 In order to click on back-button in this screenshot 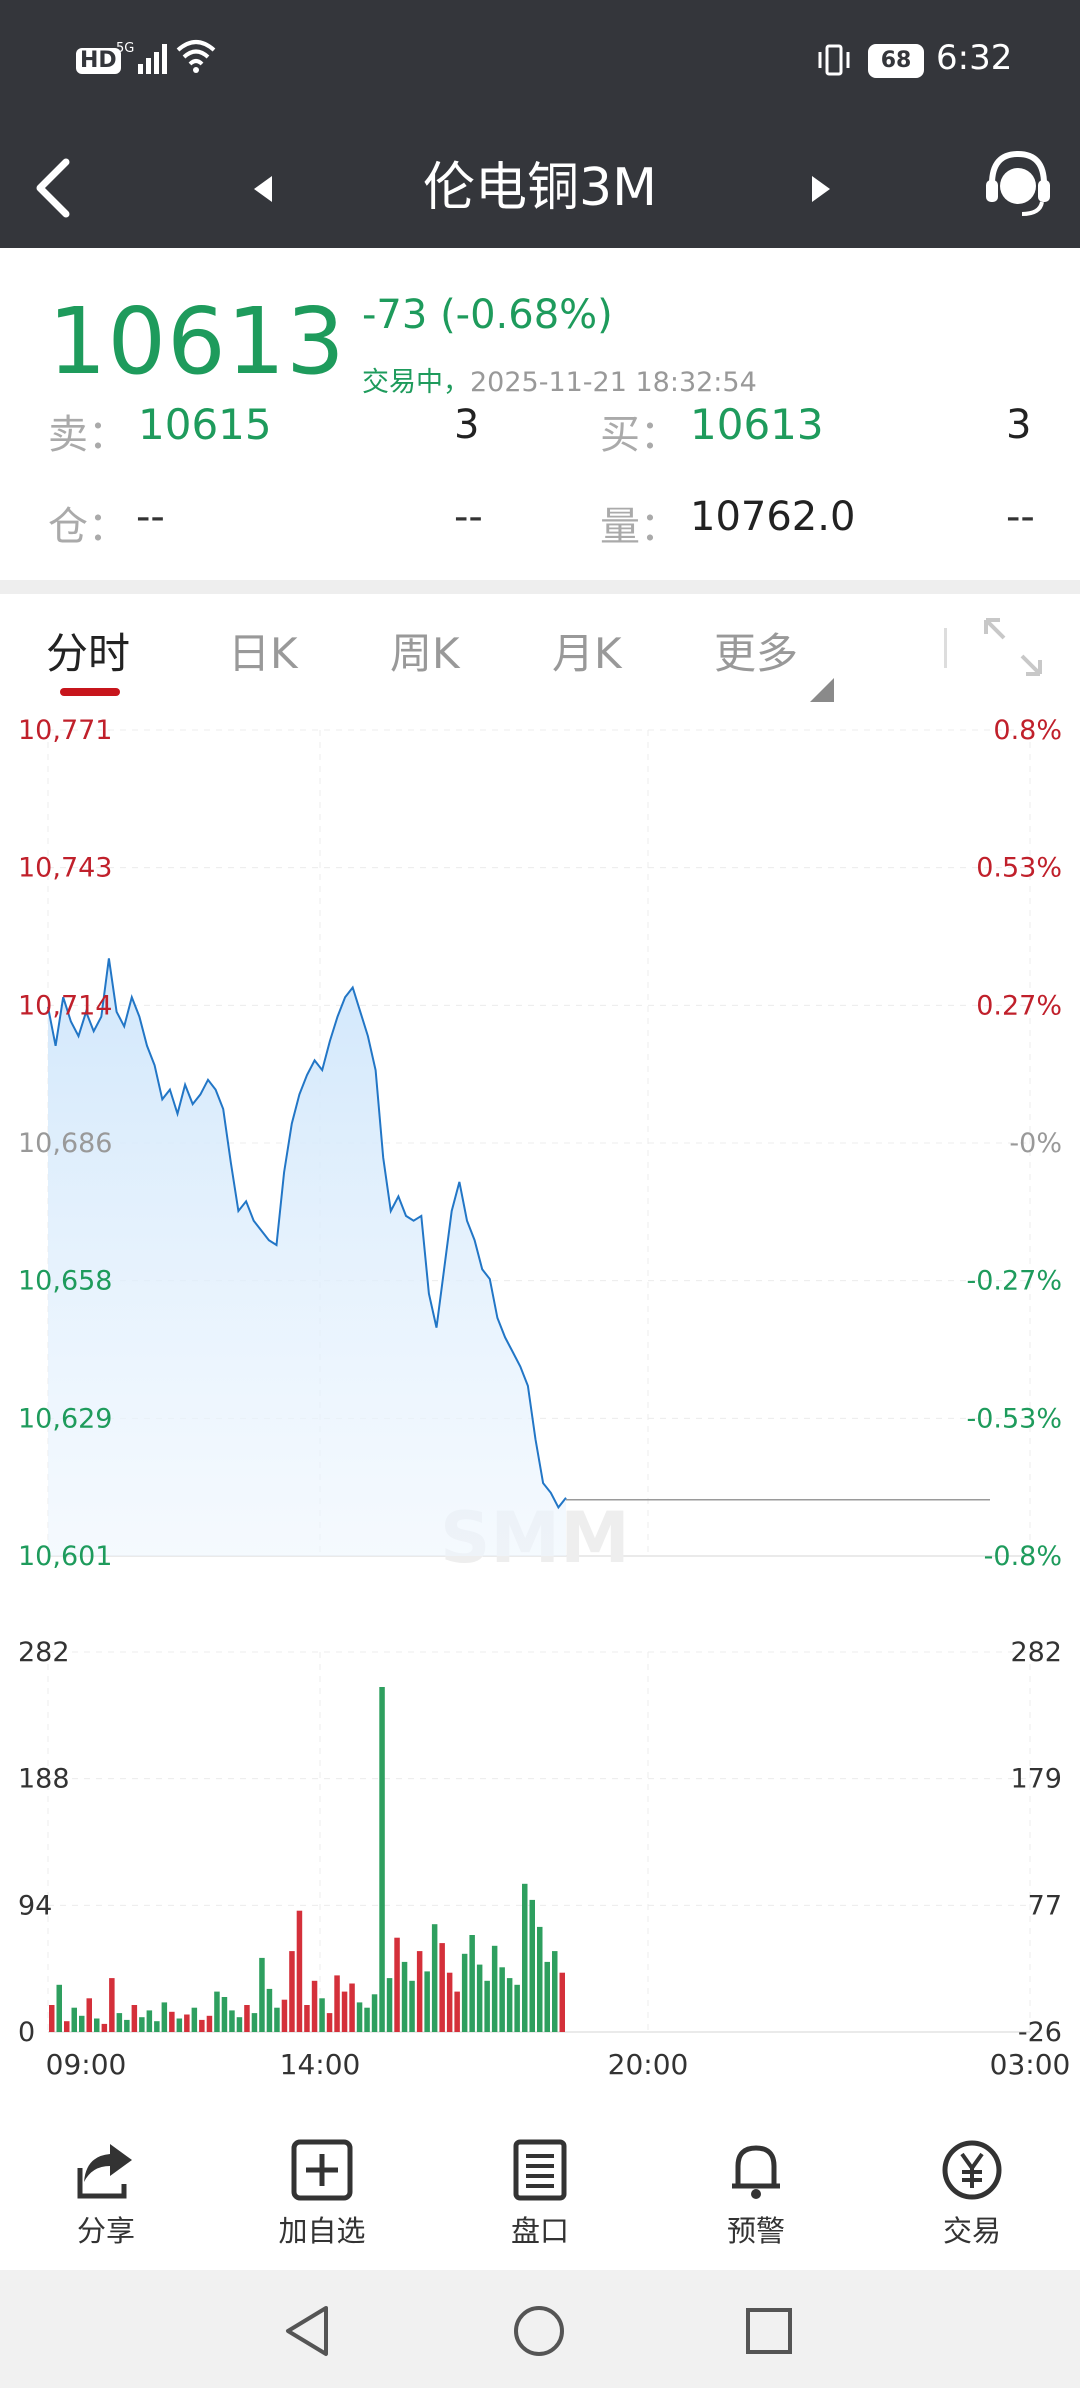, I will do `click(52, 187)`.